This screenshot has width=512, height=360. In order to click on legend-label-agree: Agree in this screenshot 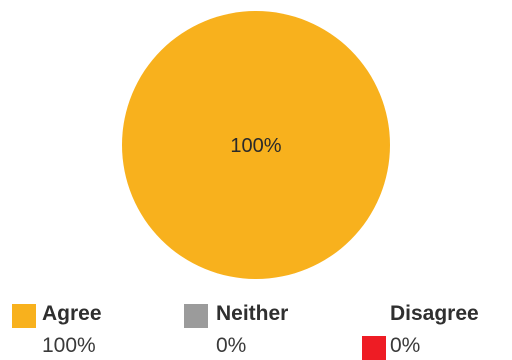, I will do `click(72, 313)`.